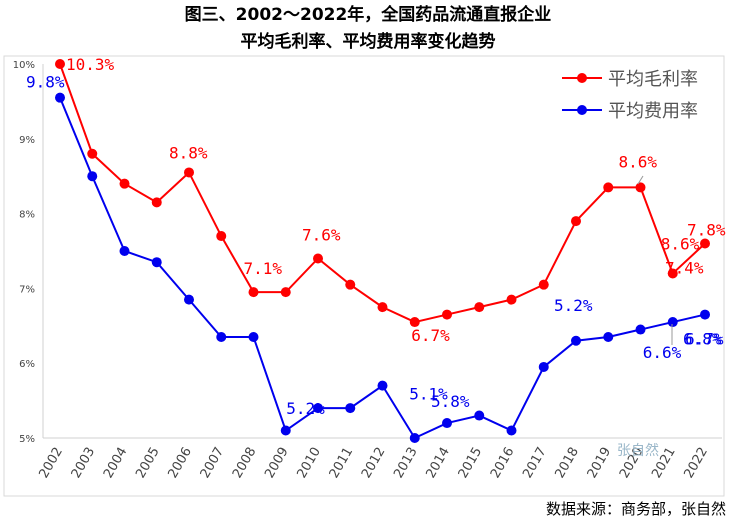  Describe the element at coordinates (406, 463) in the screenshot. I see `x-tick-label: 2013` at that location.